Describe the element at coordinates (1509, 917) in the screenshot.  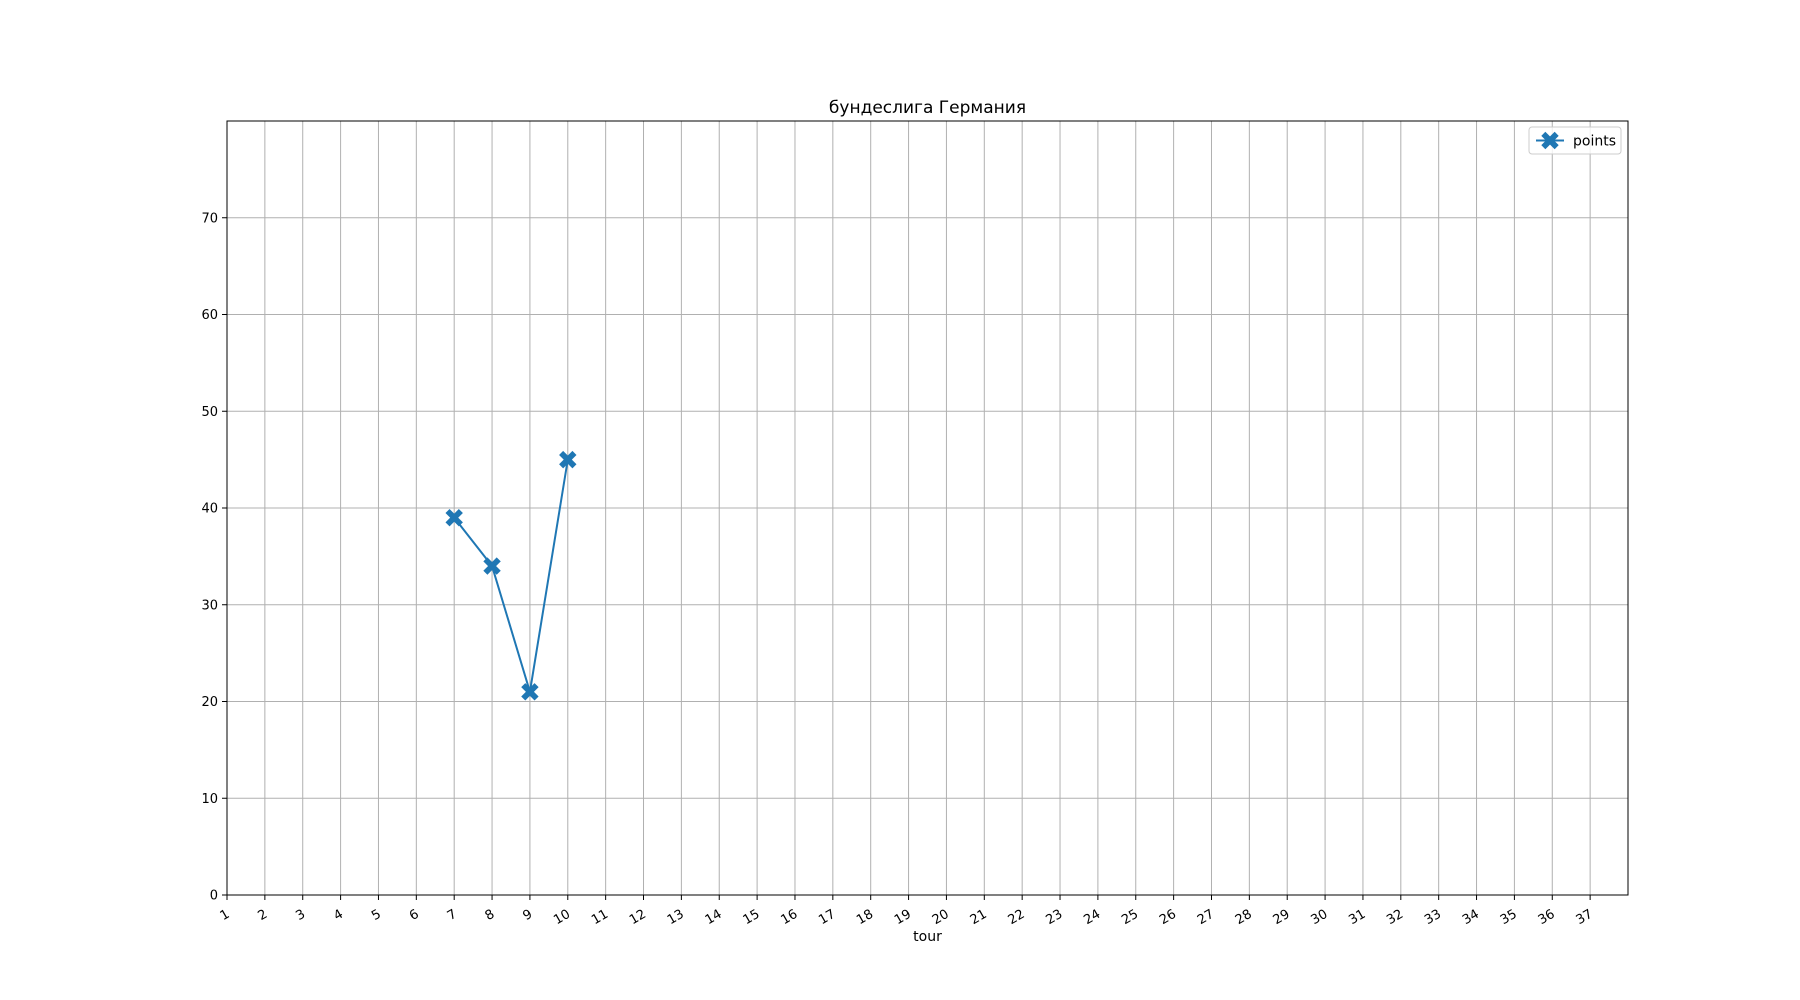
I see `x-tick-label: 35` at that location.